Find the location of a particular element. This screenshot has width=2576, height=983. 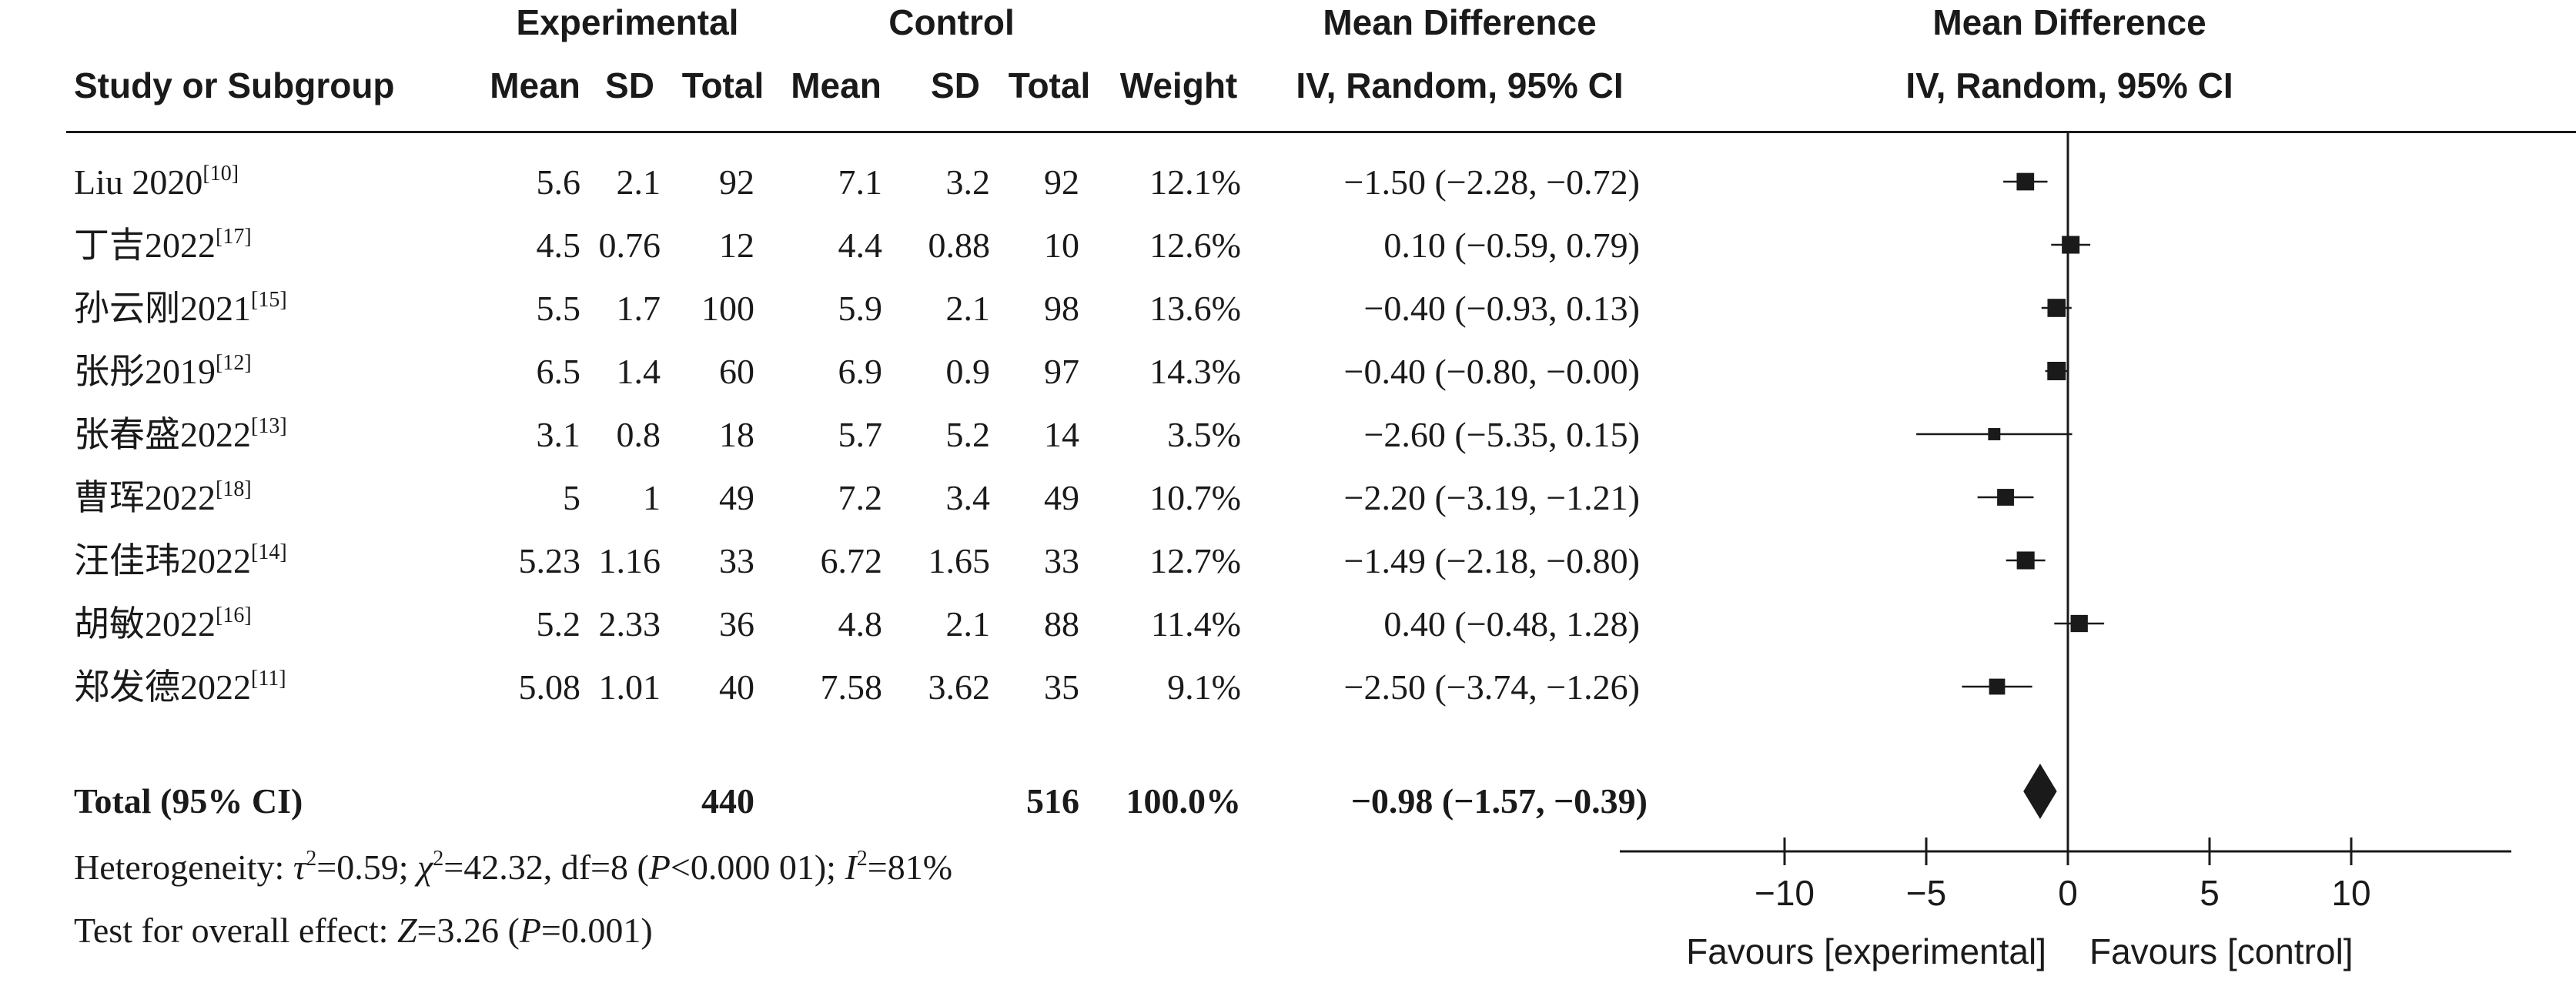

experimental-mean: 6.5 is located at coordinates (558, 371).